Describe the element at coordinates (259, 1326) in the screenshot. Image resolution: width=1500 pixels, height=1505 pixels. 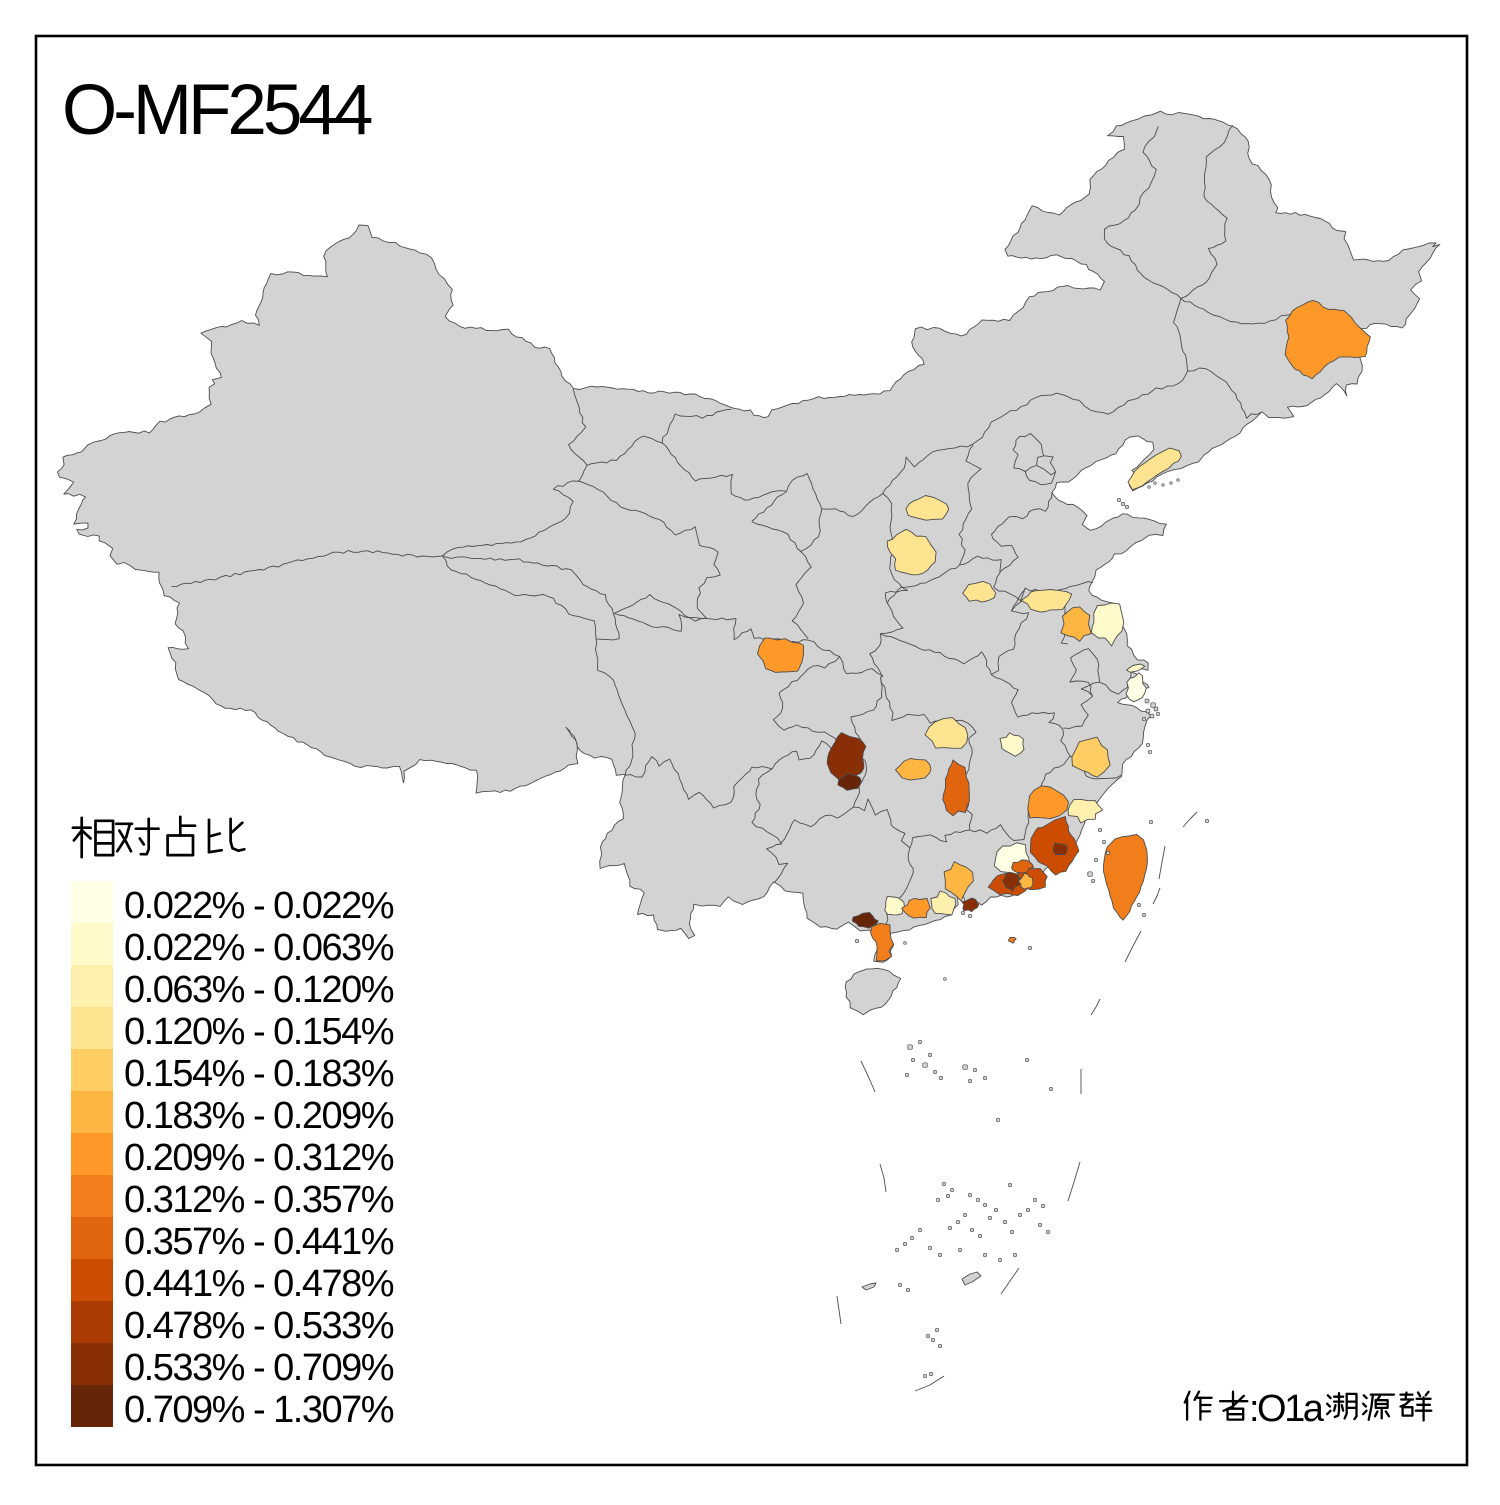
I see `svg-text: 0.478% - 0.533%` at that location.